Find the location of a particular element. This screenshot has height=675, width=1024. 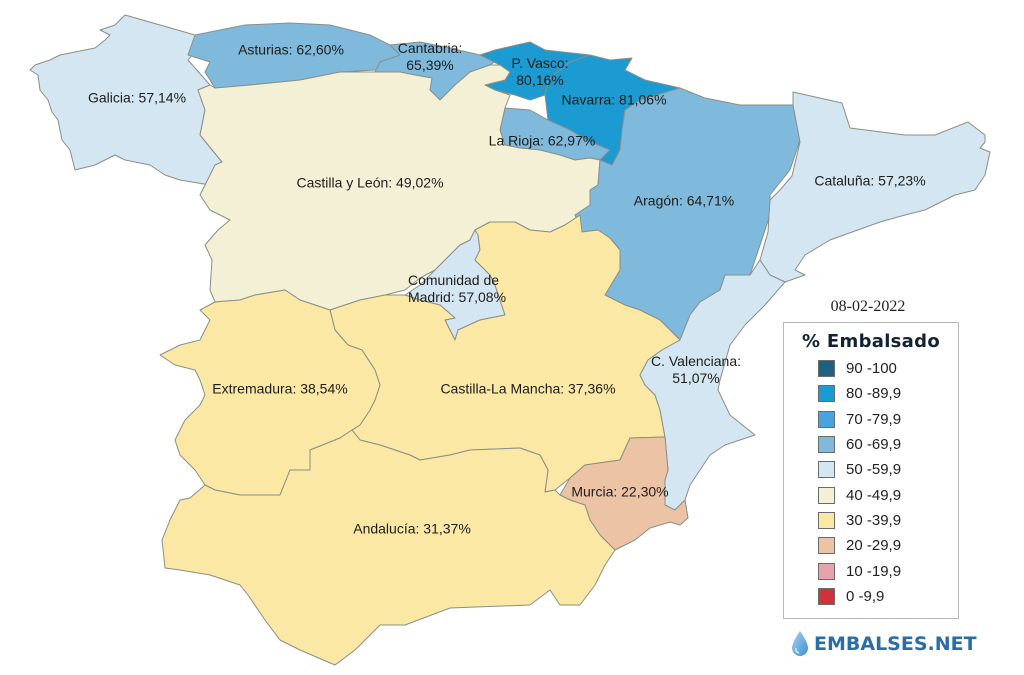

legend-item: 20 -29,9 is located at coordinates (871, 545).